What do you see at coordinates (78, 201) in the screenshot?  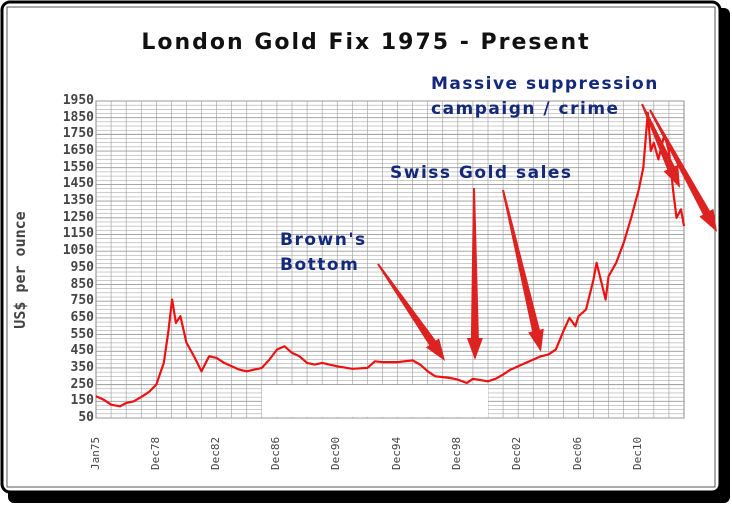 I see `y-tick-label: 1350` at bounding box center [78, 201].